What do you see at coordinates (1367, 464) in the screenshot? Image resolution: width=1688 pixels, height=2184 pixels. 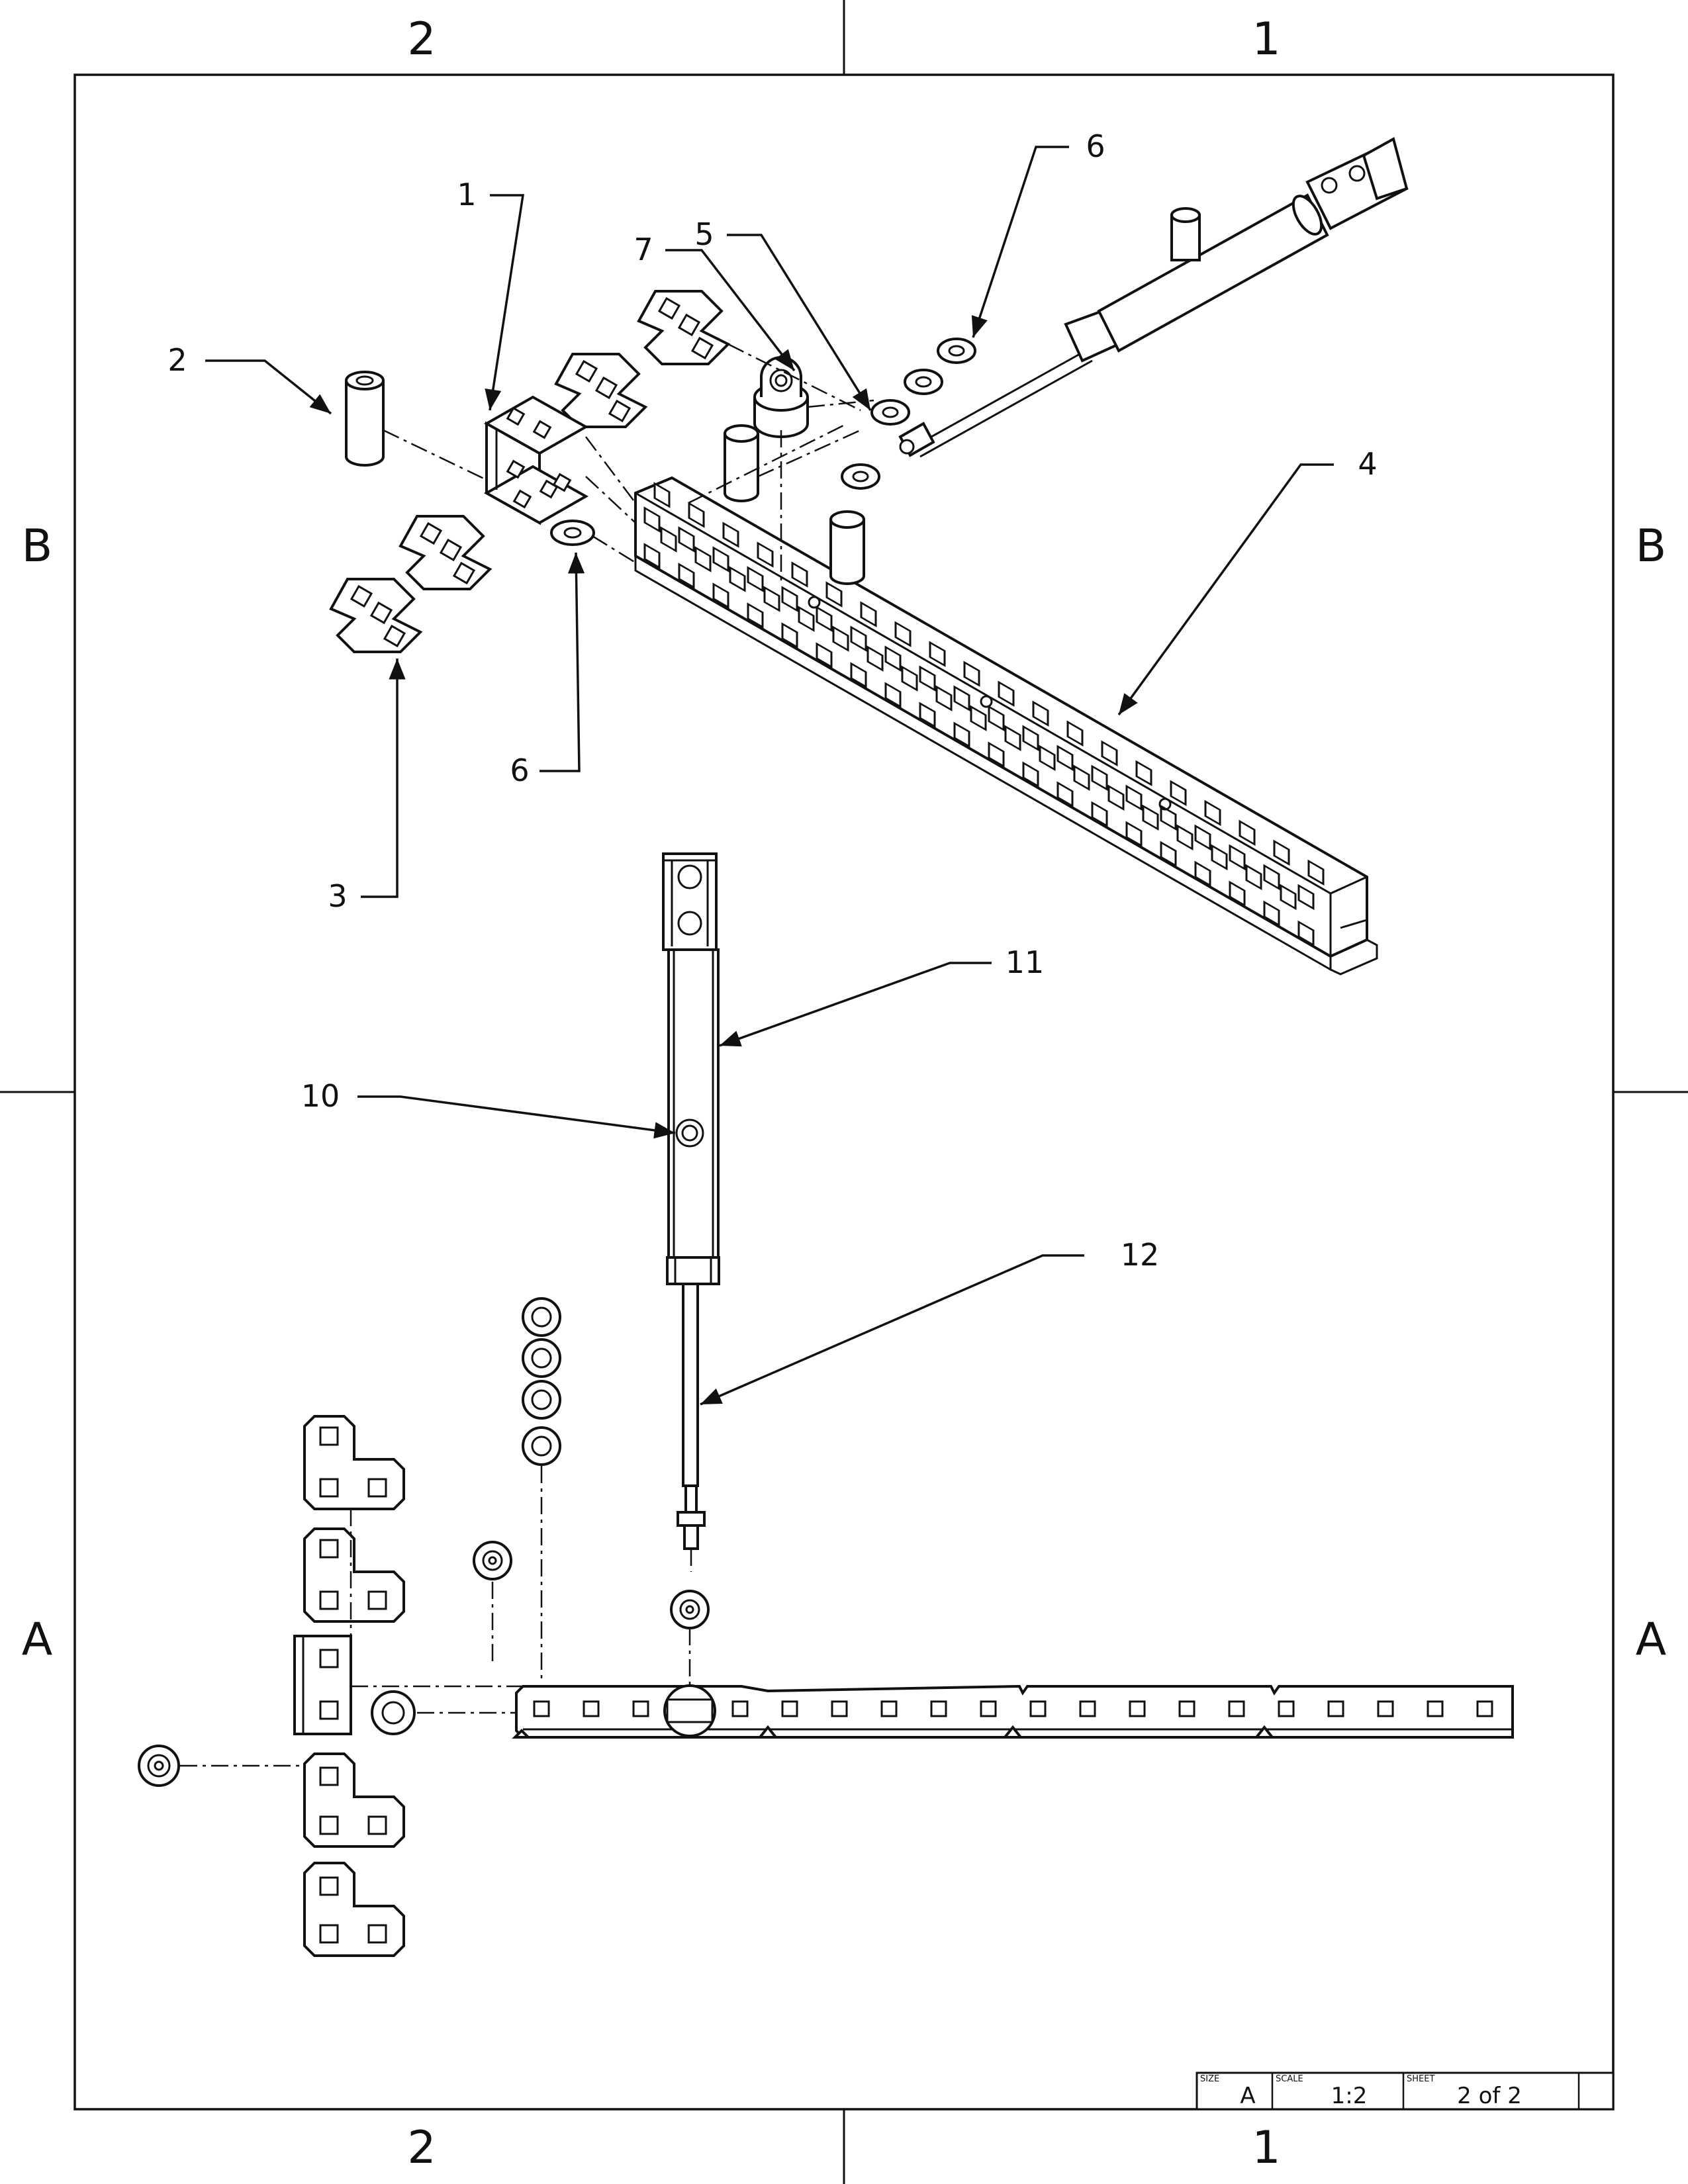 I see `callout-4: 4` at bounding box center [1367, 464].